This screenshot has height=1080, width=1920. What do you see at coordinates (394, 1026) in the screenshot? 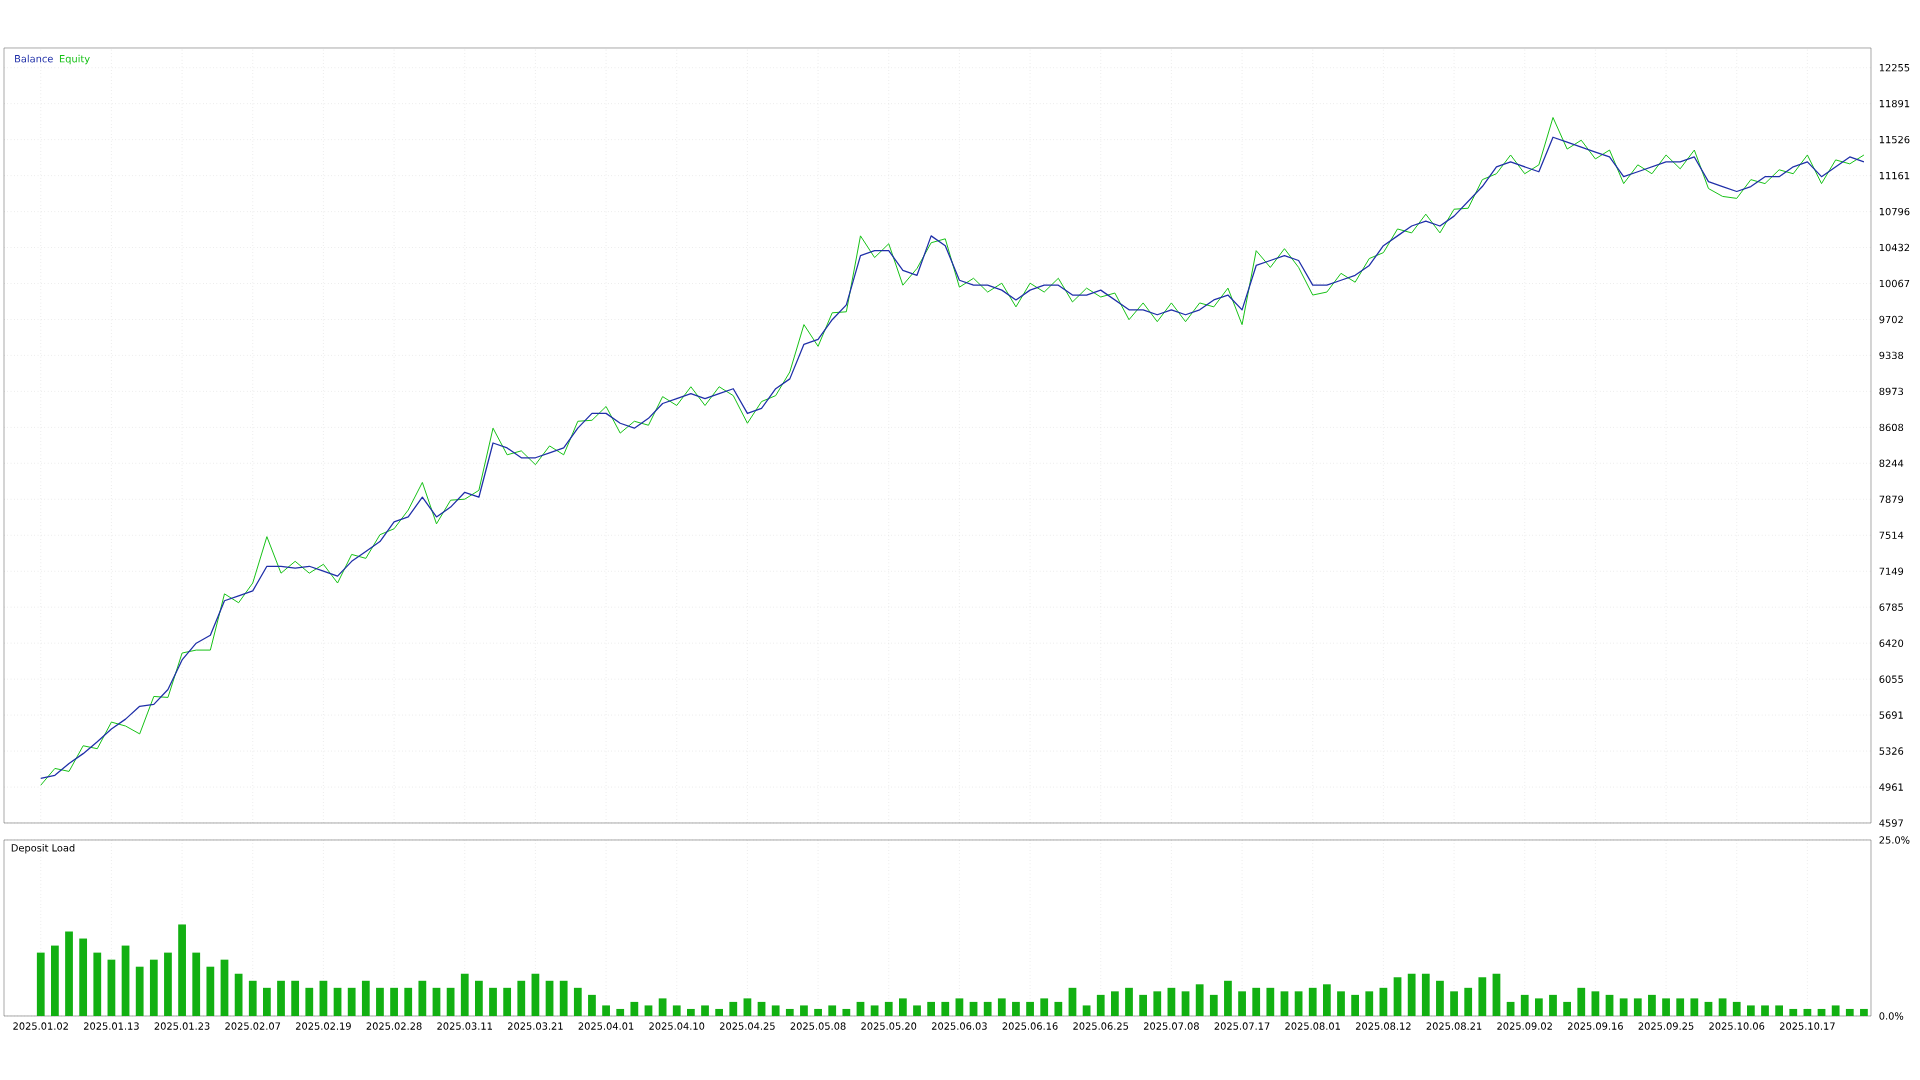
I see `x-tick-label: 2025.02.28` at bounding box center [394, 1026].